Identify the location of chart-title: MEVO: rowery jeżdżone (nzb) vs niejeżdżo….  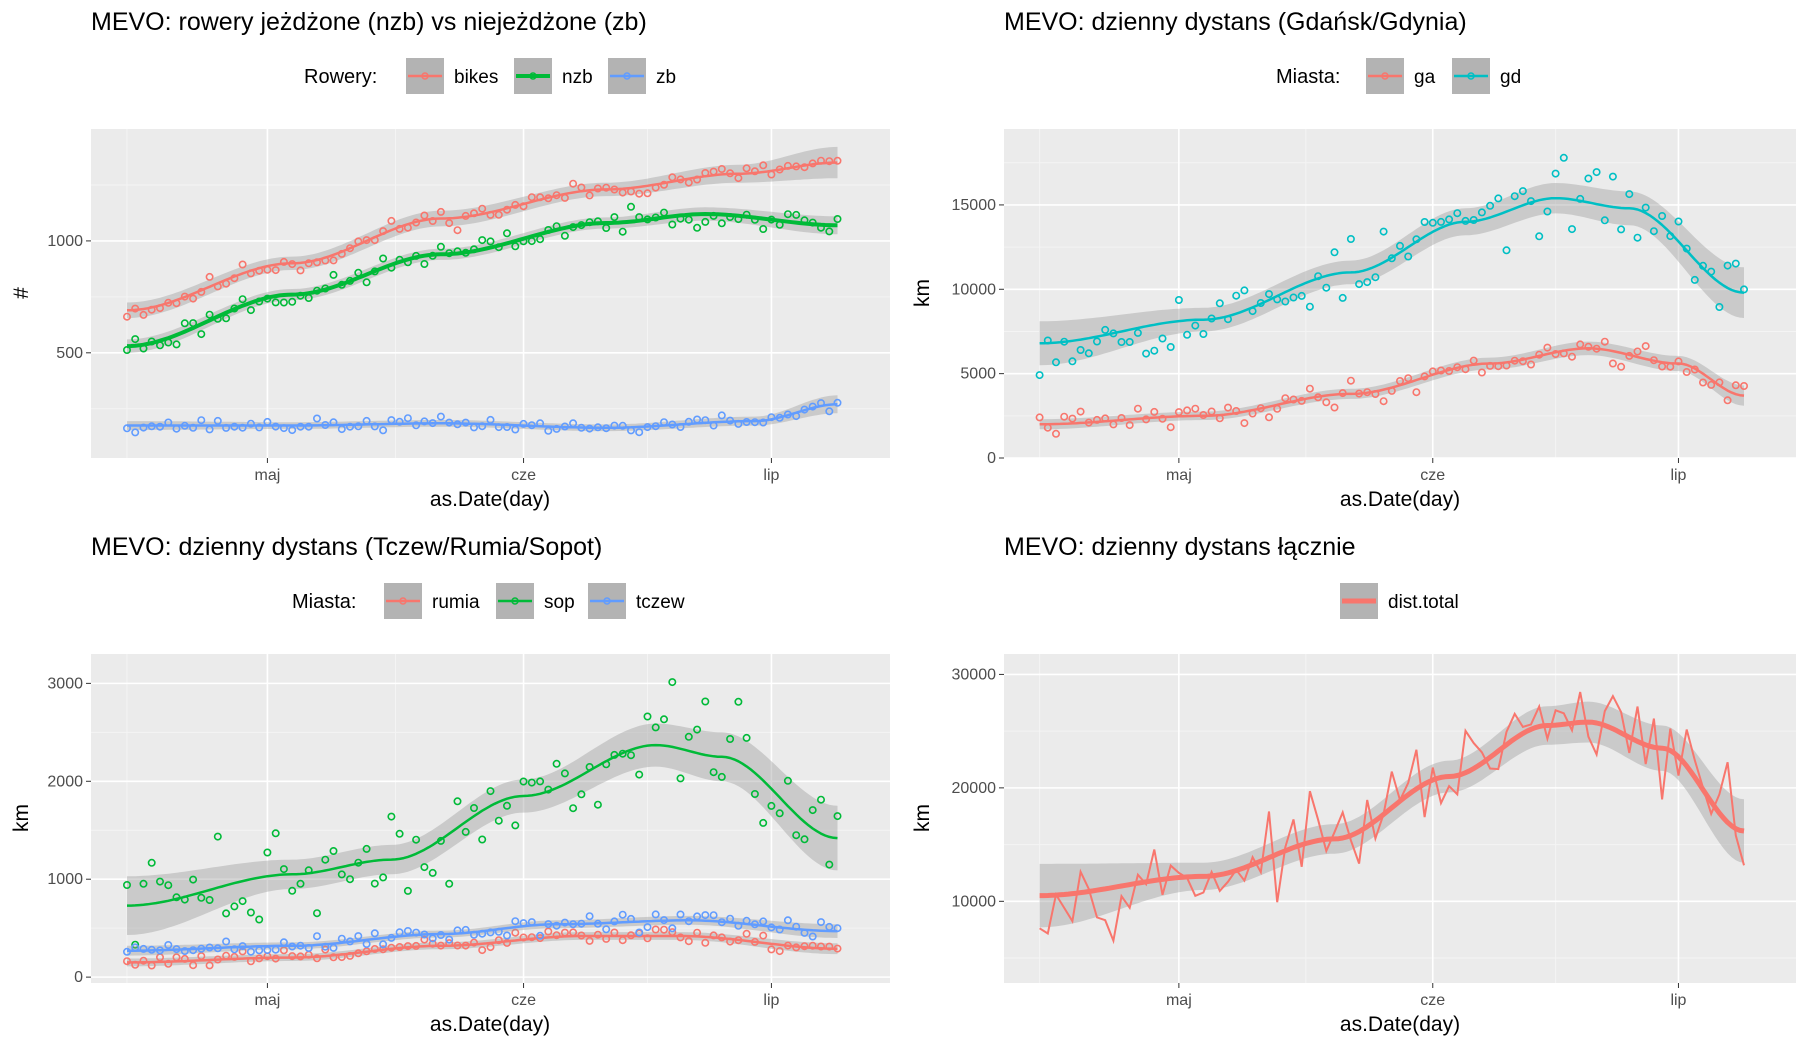
(369, 22).